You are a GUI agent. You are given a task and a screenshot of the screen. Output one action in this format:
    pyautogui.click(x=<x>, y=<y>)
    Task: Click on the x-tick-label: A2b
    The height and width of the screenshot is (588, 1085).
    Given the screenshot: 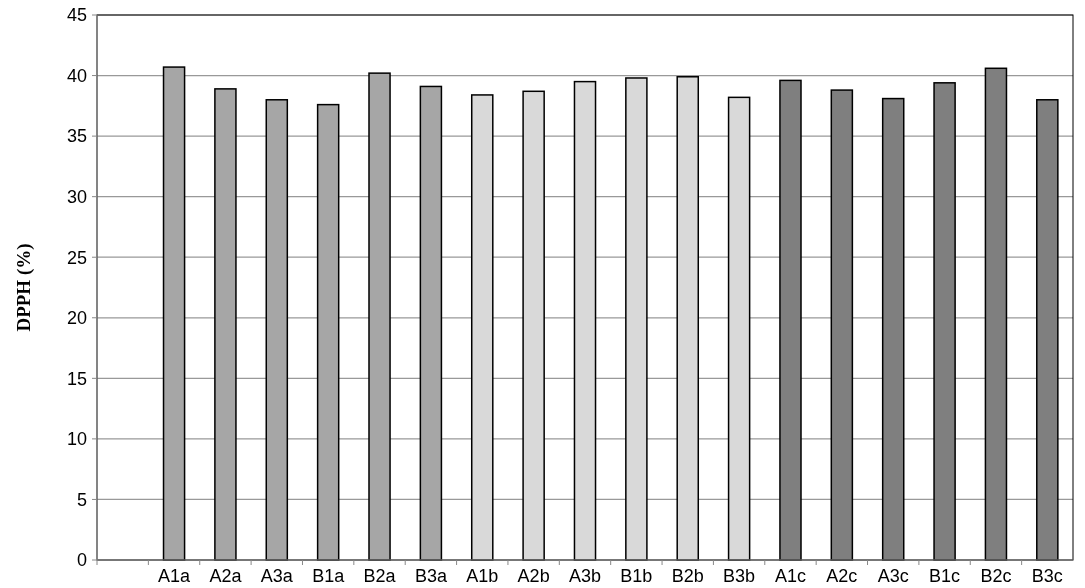 What is the action you would take?
    pyautogui.click(x=533, y=576)
    